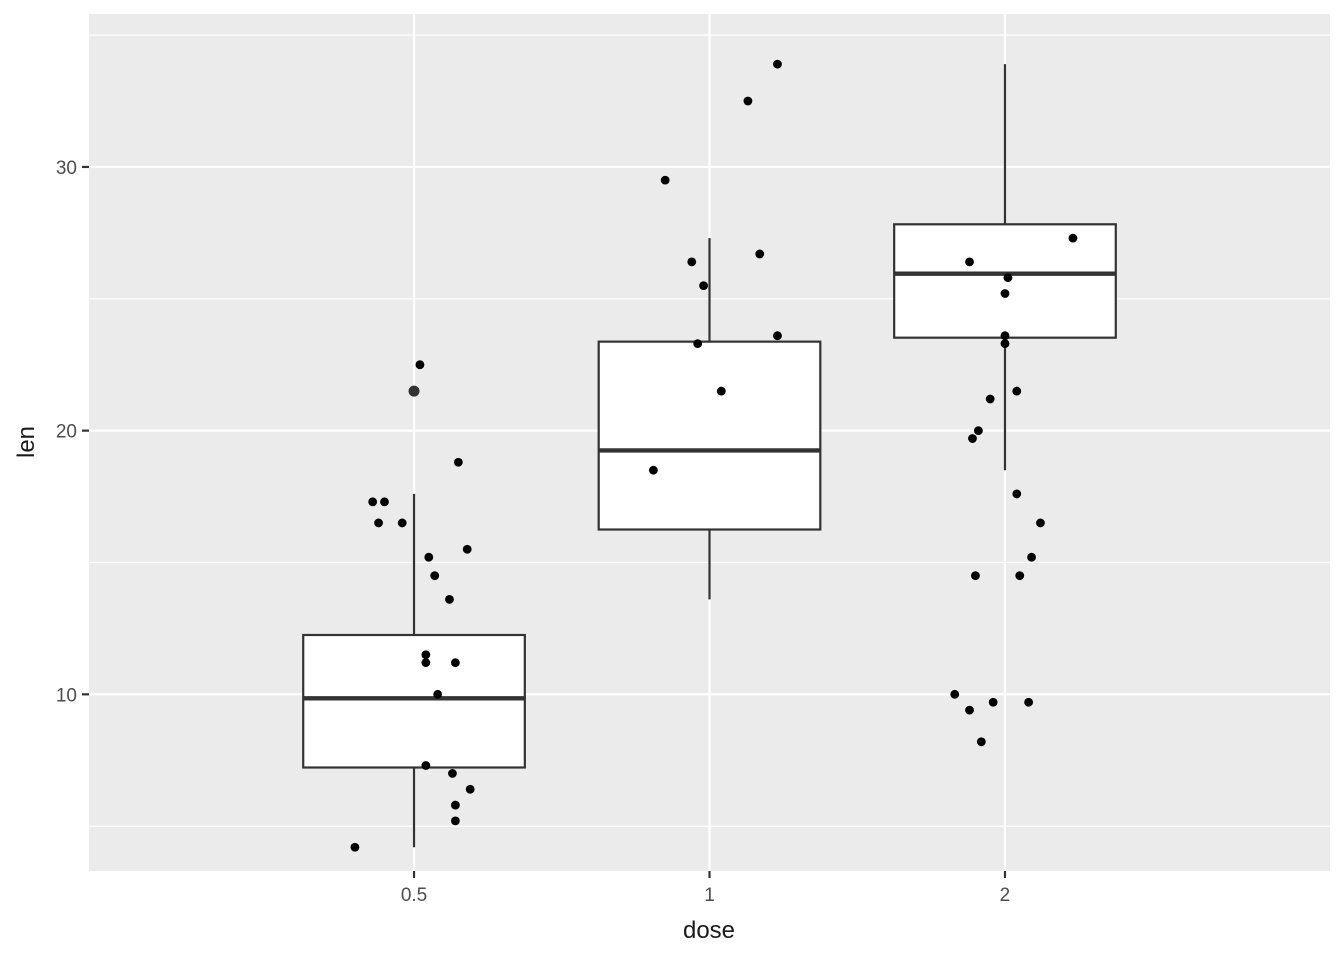 The image size is (1344, 960). Describe the element at coordinates (709, 930) in the screenshot. I see `x-axis-title: dose` at that location.